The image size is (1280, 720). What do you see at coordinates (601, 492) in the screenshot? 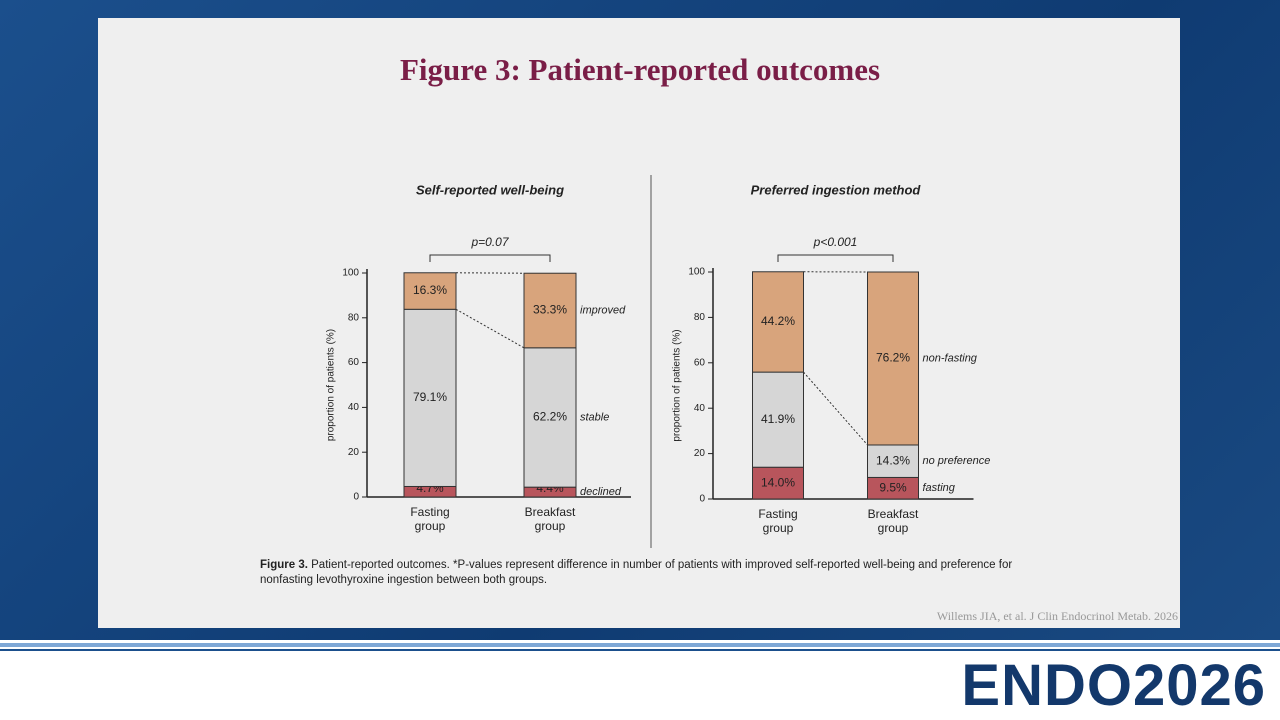
I see `series-label: declined` at bounding box center [601, 492].